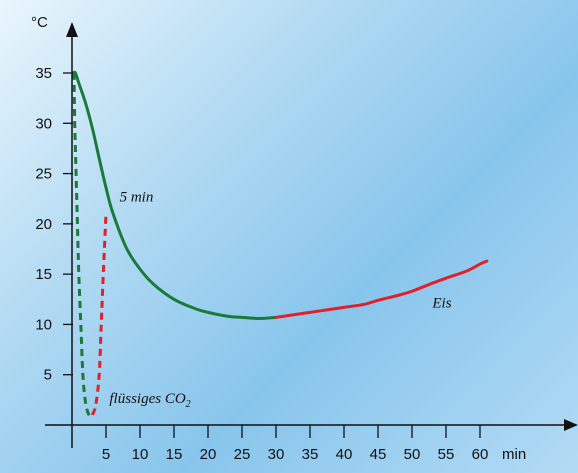 The width and height of the screenshot is (578, 473). Describe the element at coordinates (188, 404) in the screenshot. I see `annotation-subscript: 2` at that location.